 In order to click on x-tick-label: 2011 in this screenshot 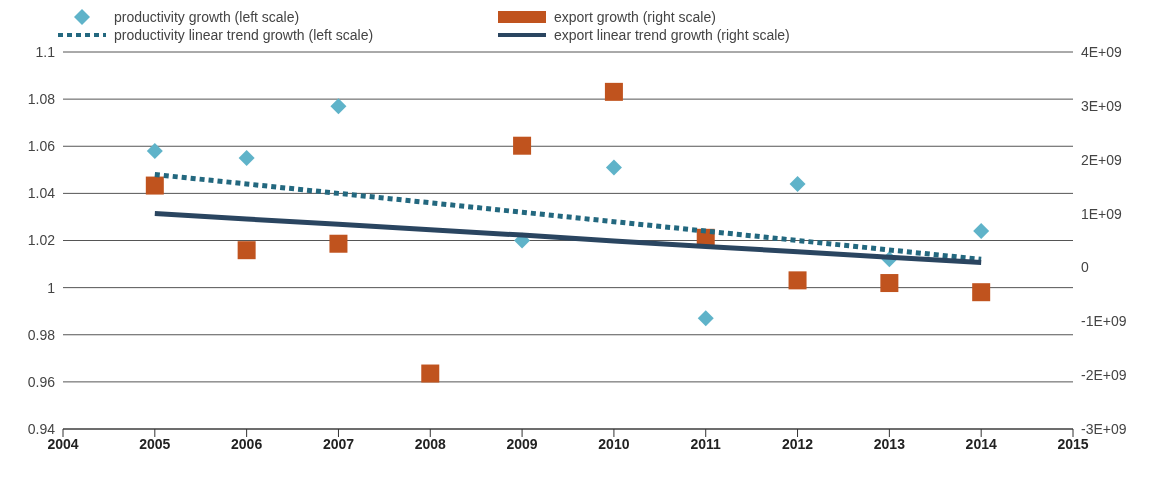, I will do `click(706, 443)`.